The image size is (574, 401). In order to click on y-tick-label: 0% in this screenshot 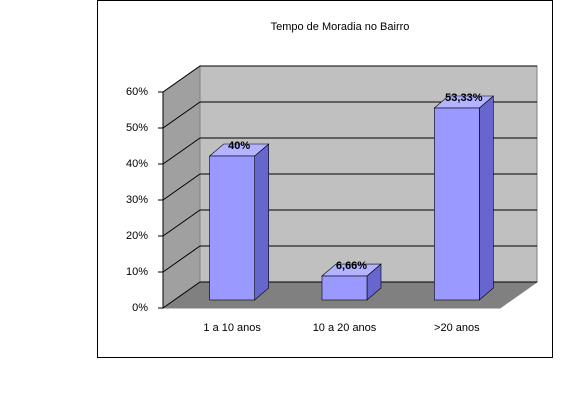, I will do `click(140, 308)`.